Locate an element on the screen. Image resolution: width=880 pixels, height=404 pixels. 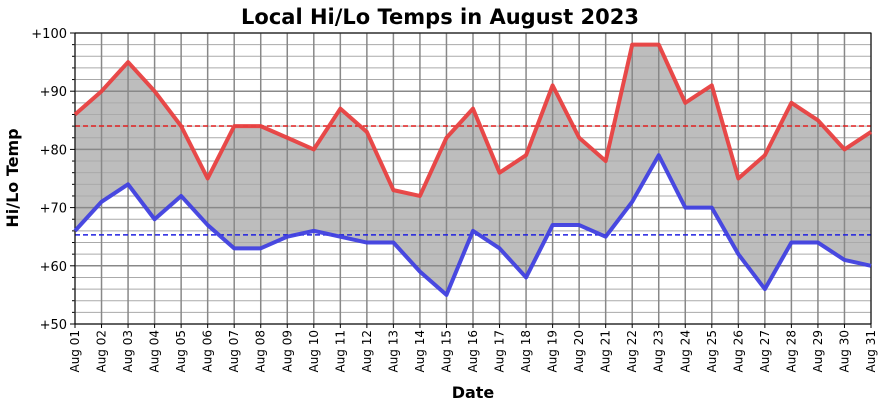
x-tick-label: Aug 02 is located at coordinates (102, 351).